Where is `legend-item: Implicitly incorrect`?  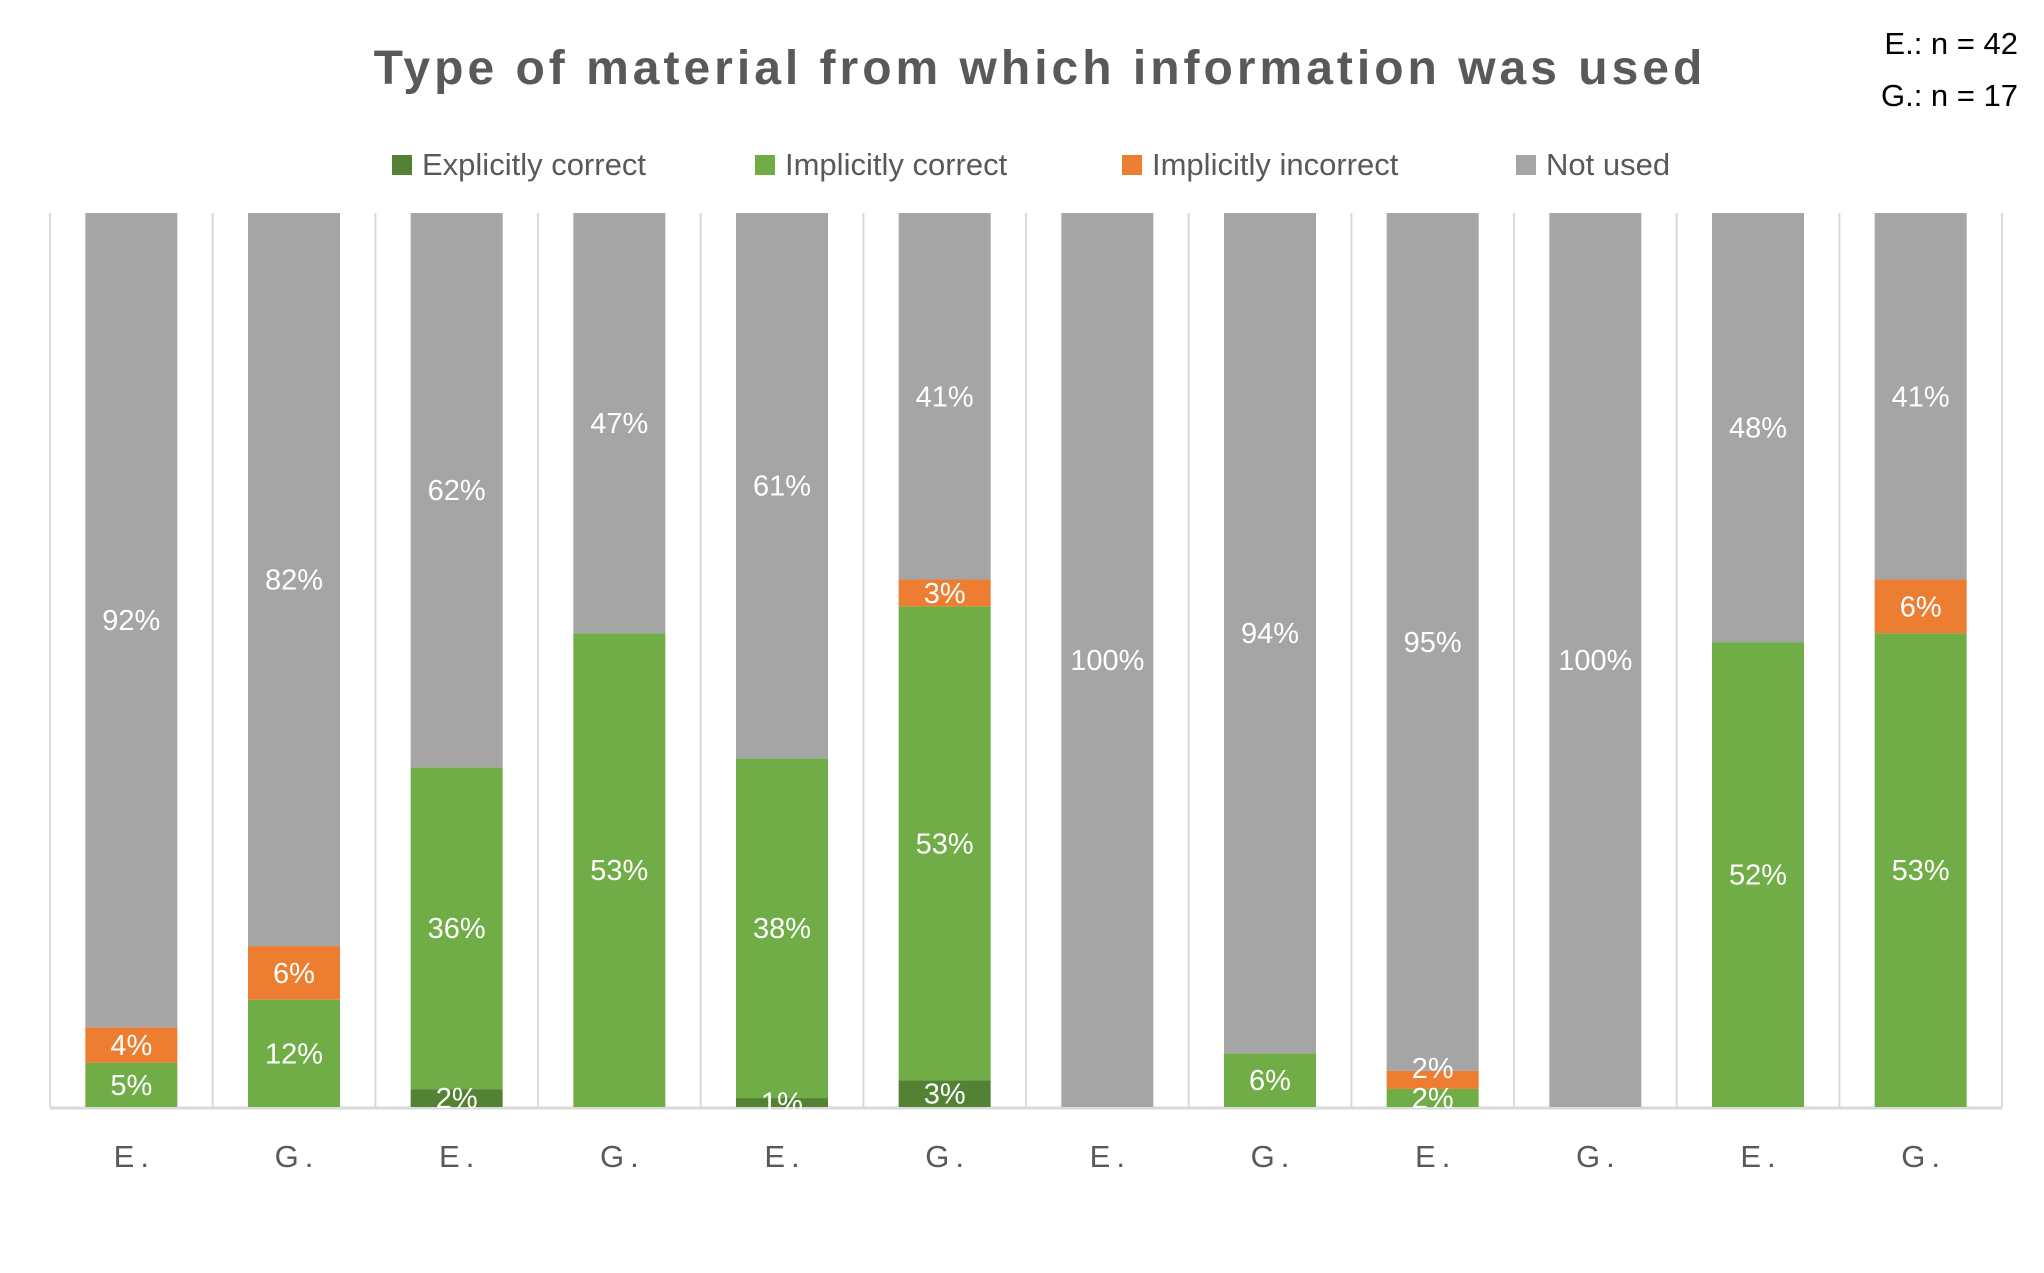 legend-item: Implicitly incorrect is located at coordinates (1260, 164).